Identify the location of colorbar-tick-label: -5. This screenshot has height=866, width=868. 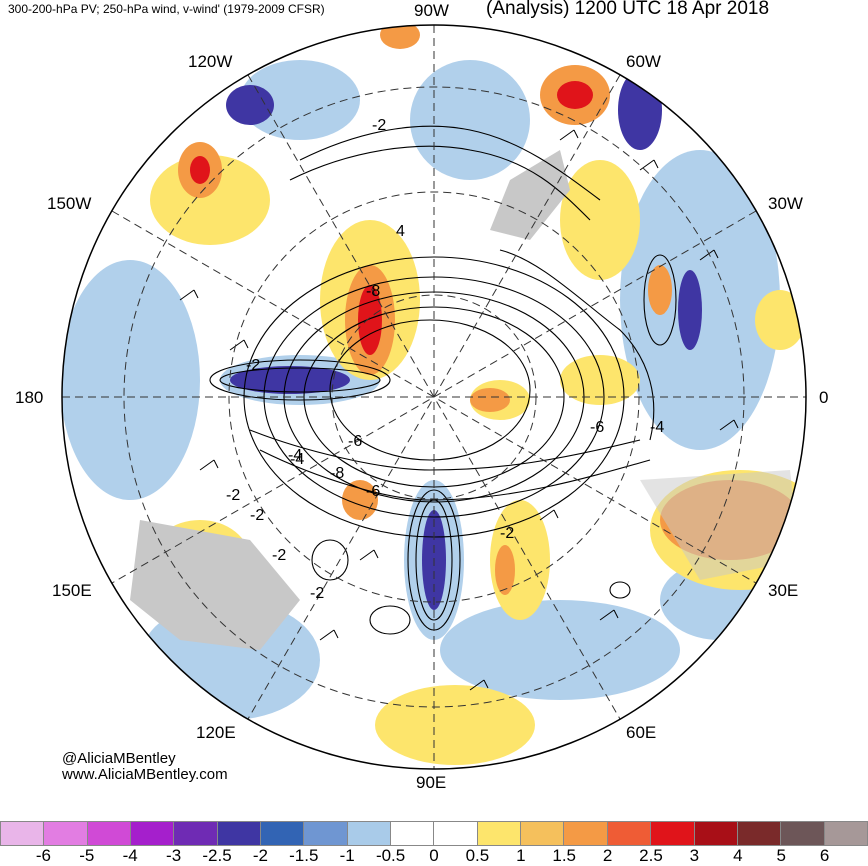
(87, 855).